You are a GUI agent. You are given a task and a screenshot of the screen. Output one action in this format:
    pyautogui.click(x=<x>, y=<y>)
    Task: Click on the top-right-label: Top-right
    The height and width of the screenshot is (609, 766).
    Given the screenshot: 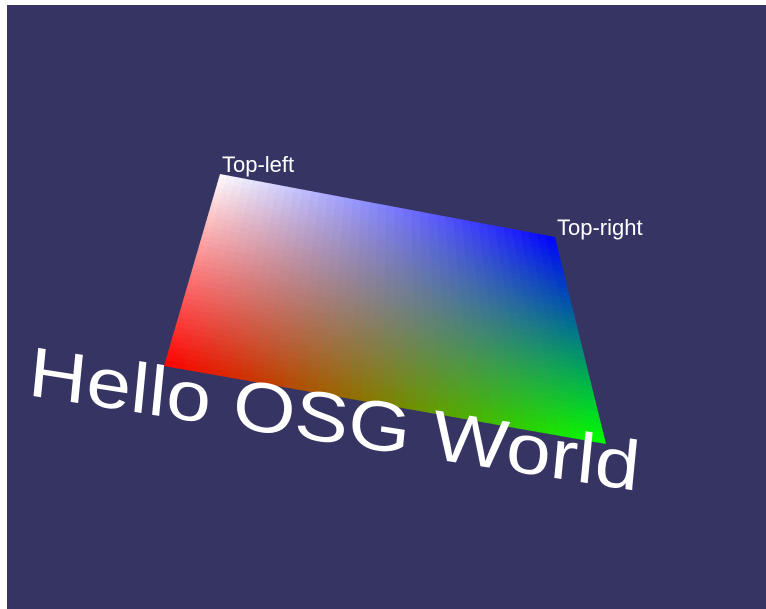 What is the action you would take?
    pyautogui.click(x=600, y=227)
    